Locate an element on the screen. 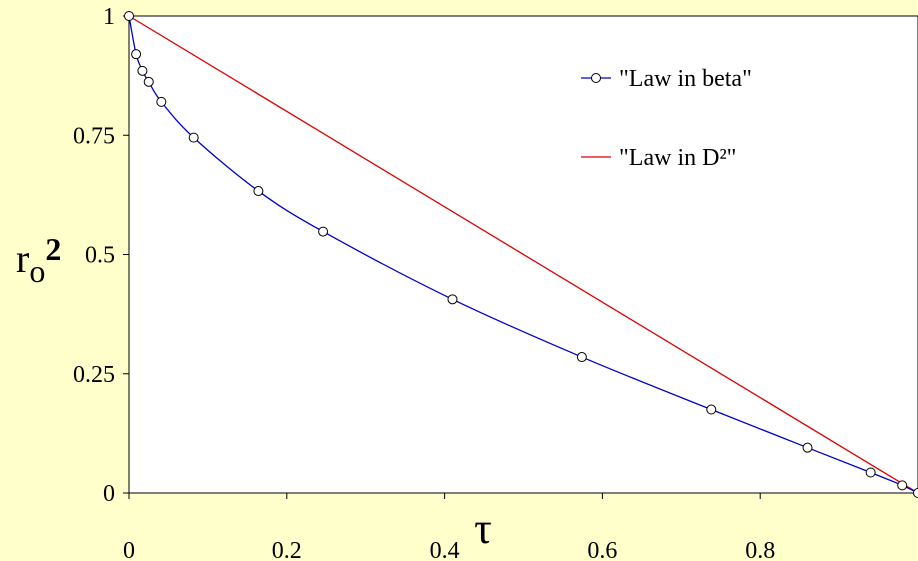 This screenshot has height=561, width=918. y-tick-label: 0.25 is located at coordinates (94, 375).